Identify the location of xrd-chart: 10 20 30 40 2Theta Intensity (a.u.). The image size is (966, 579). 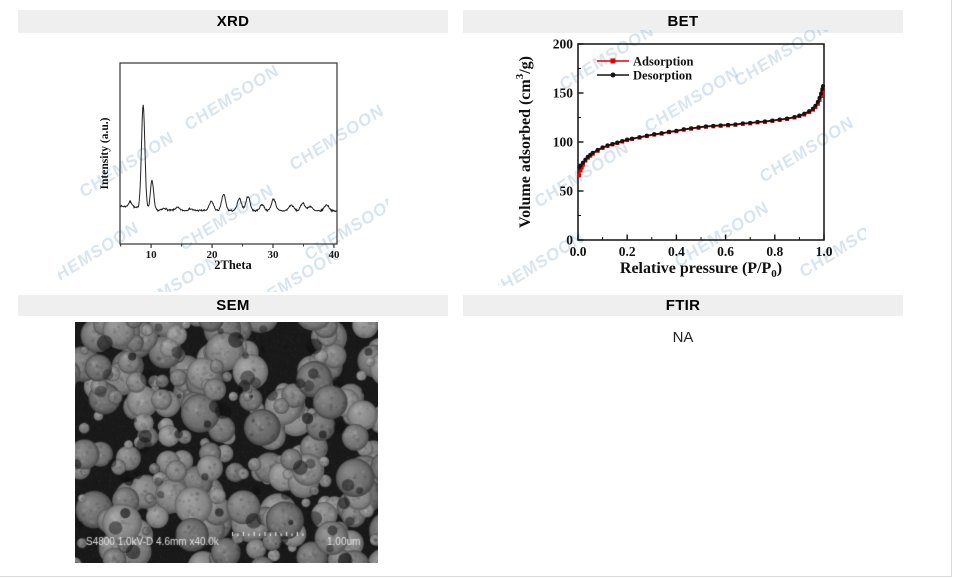
(219, 167).